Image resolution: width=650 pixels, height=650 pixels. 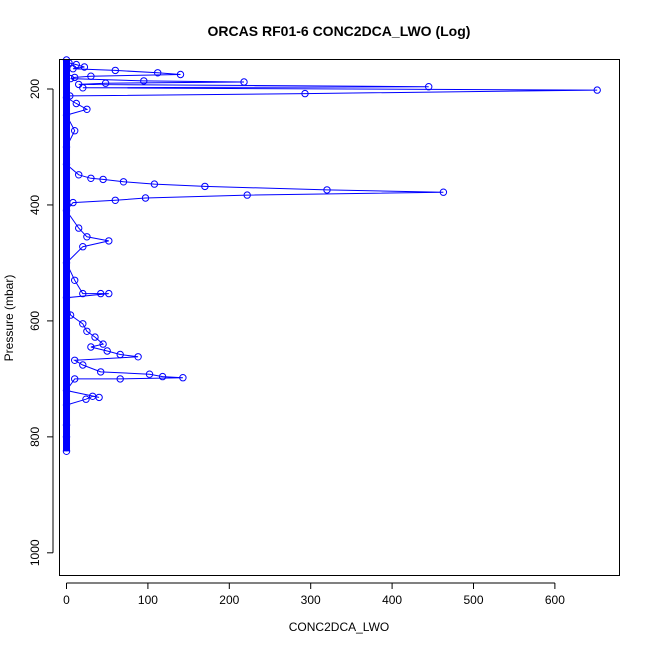 What do you see at coordinates (35, 552) in the screenshot?
I see `y-tick-label: 1000` at bounding box center [35, 552].